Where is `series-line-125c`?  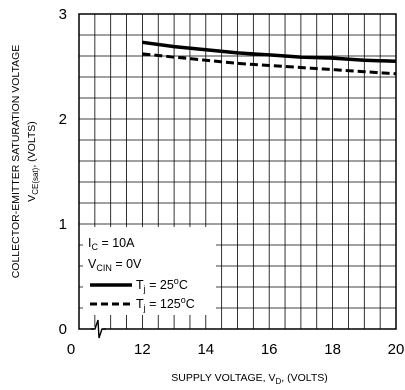
series-line-125c is located at coordinates (269, 64).